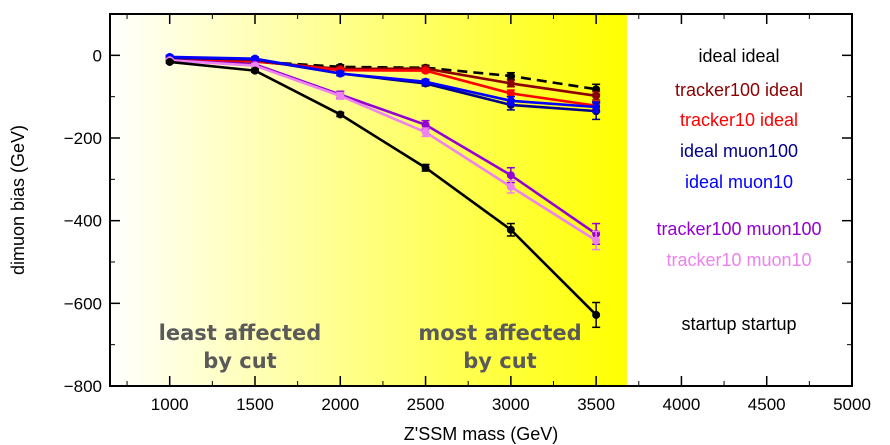  I want to click on x-tick-label: 4500, so click(767, 404).